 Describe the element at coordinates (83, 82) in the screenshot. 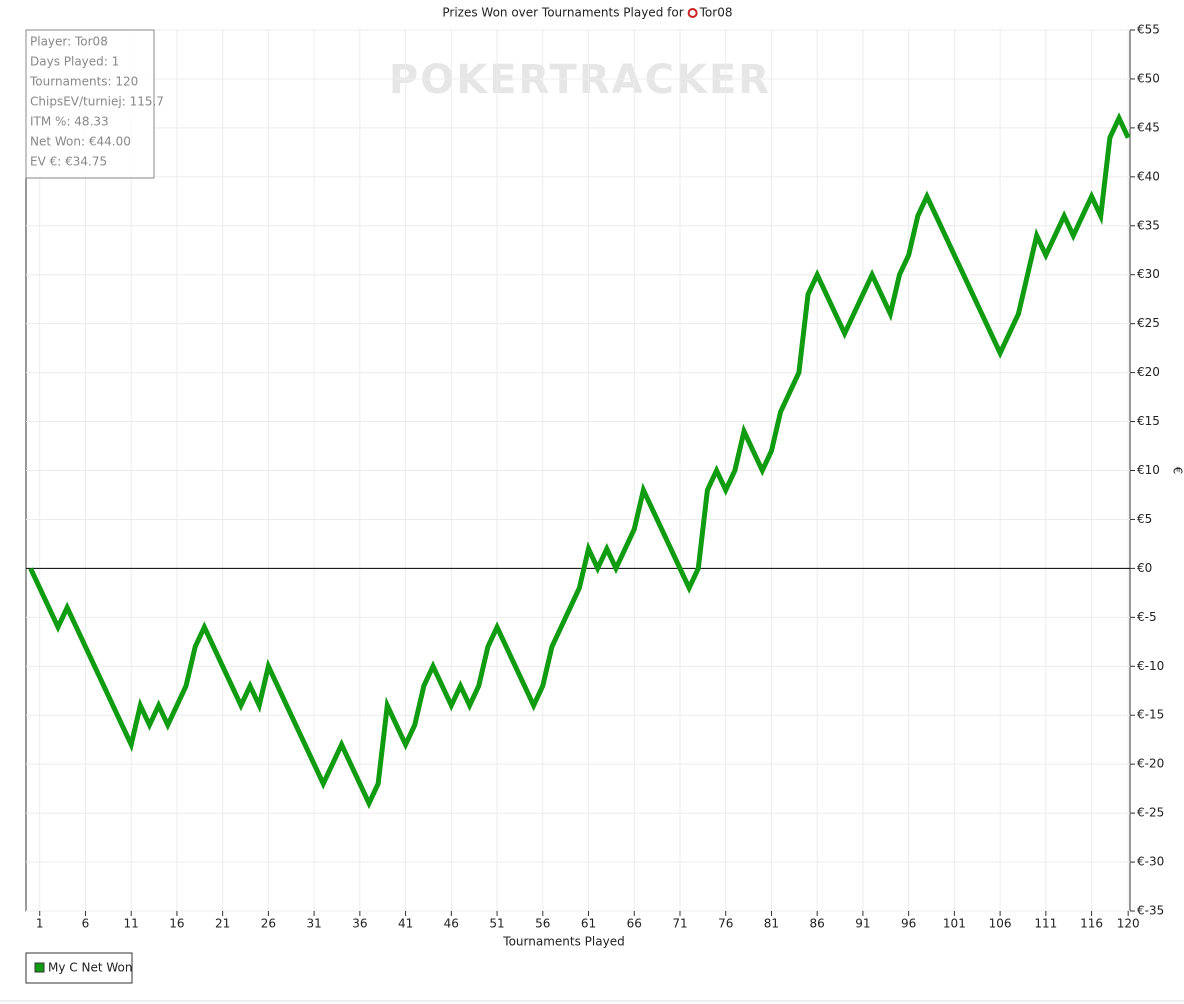

I see `stat-line: Tournaments: 120` at that location.